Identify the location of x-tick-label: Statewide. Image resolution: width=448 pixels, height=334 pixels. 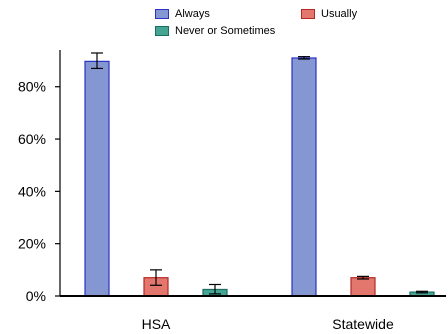
(363, 324).